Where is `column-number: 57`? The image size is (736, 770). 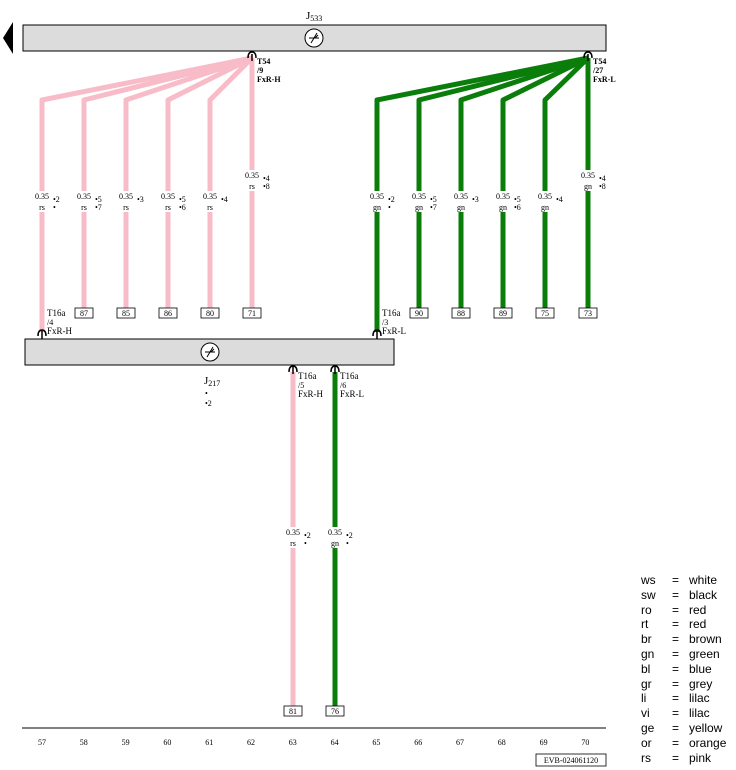 column-number: 57 is located at coordinates (42, 742).